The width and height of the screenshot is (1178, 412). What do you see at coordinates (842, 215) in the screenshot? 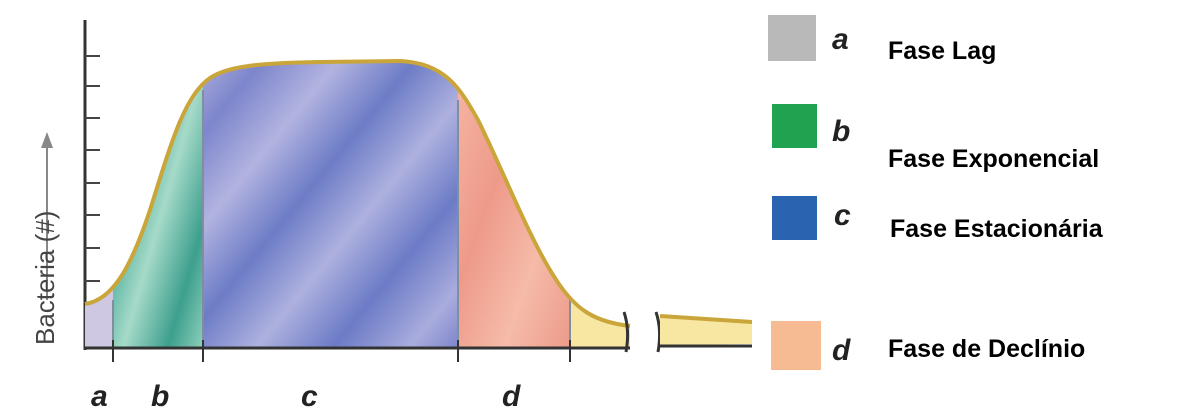
I see `legend-letter-c: c` at bounding box center [842, 215].